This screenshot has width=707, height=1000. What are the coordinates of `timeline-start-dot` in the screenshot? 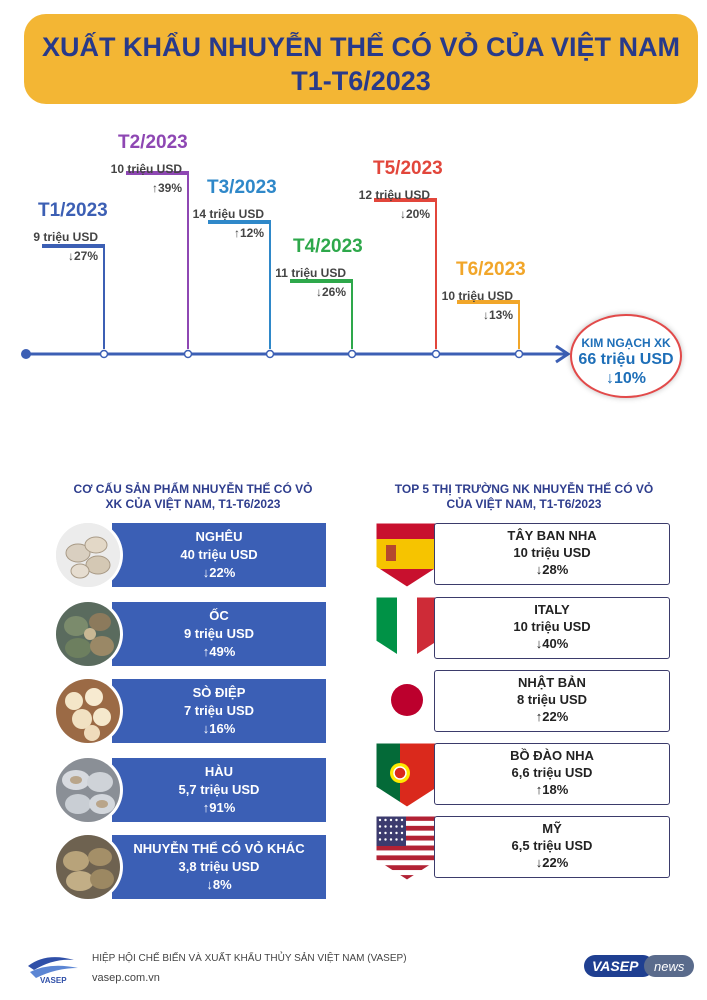 It's located at (26, 354).